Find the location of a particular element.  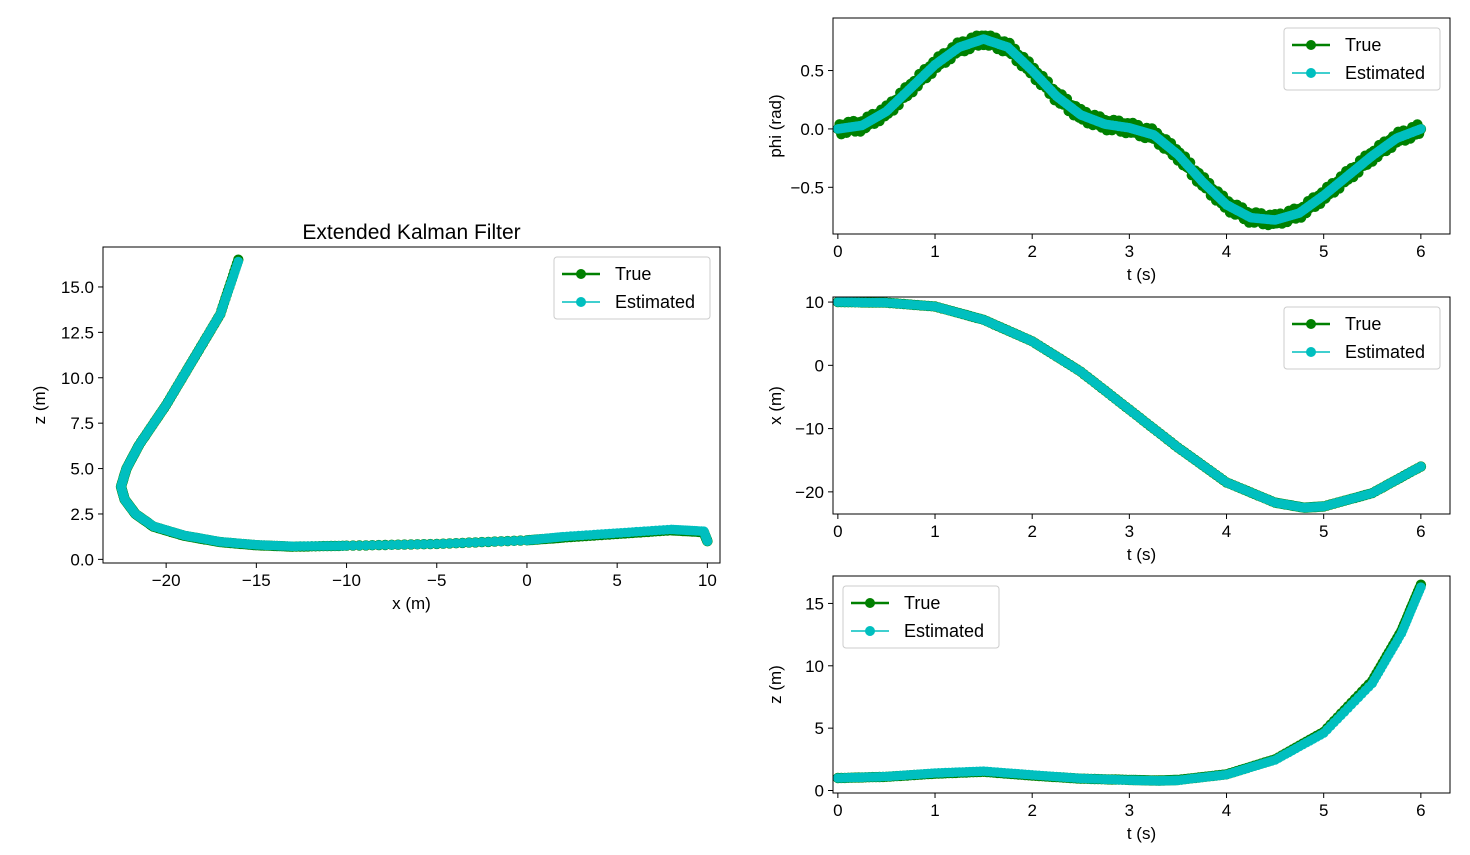

y-tick-label: 0.5 is located at coordinates (812, 71).